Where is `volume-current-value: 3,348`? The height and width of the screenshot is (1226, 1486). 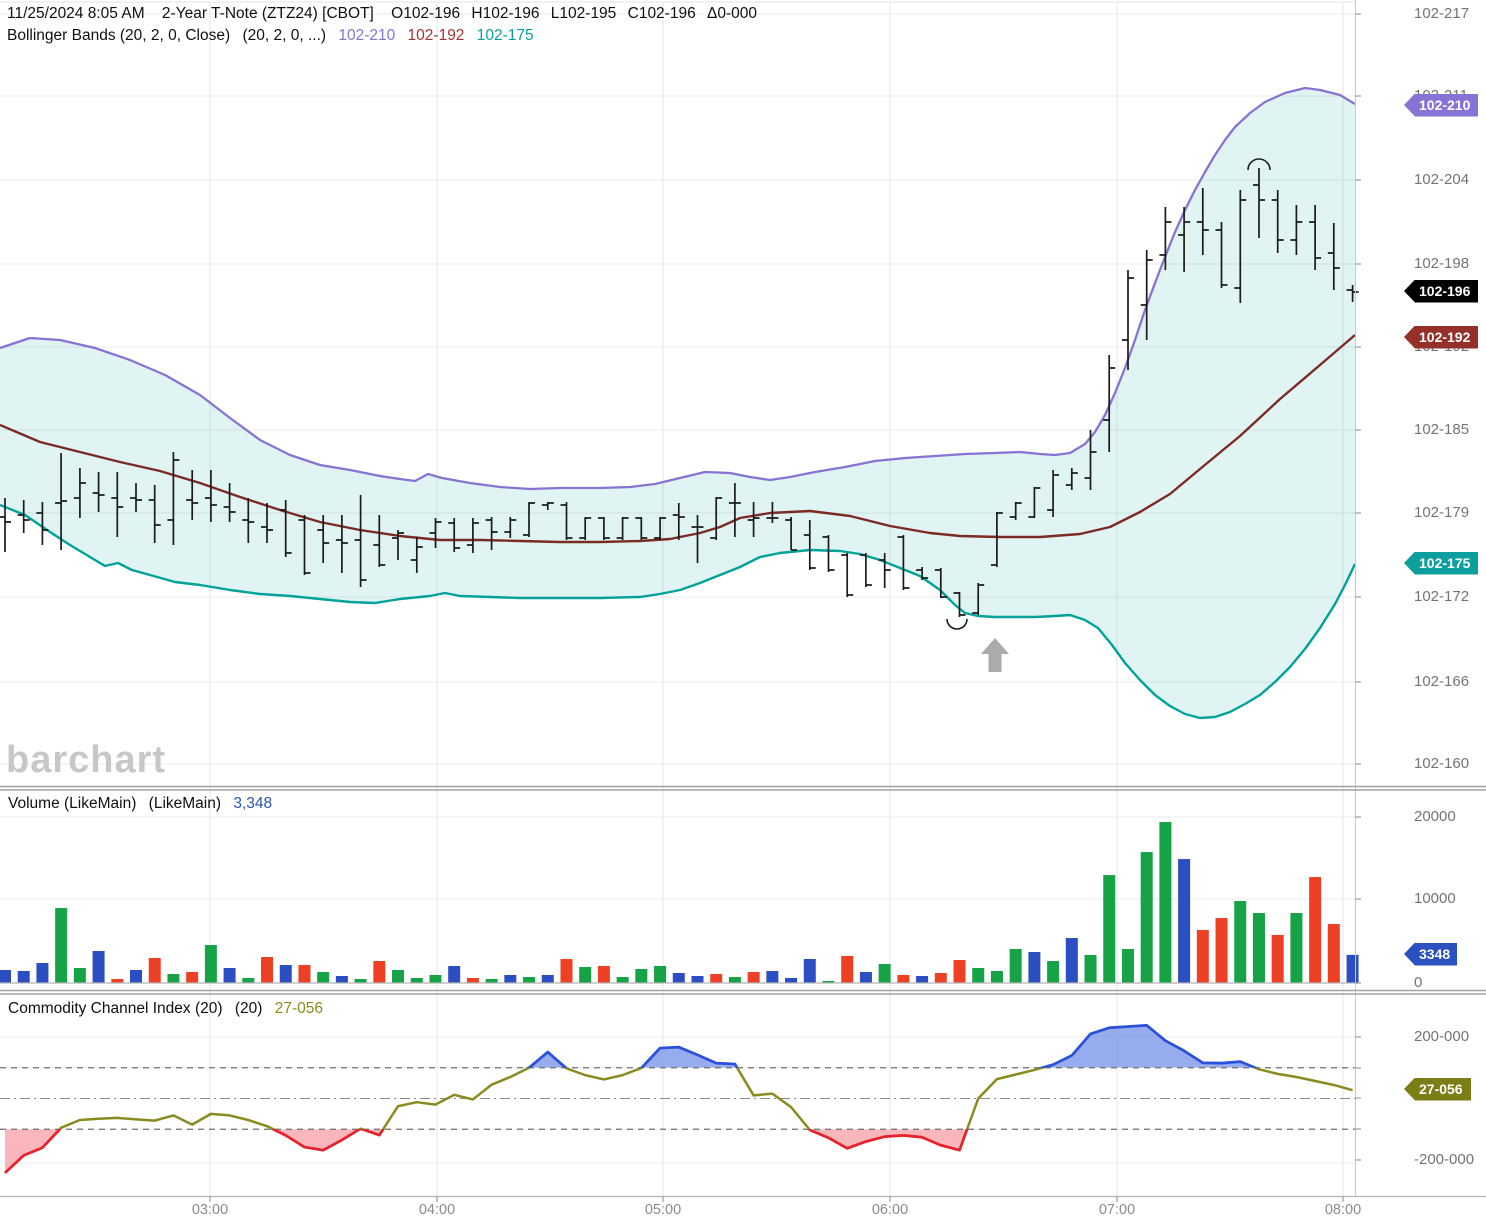 volume-current-value: 3,348 is located at coordinates (253, 803).